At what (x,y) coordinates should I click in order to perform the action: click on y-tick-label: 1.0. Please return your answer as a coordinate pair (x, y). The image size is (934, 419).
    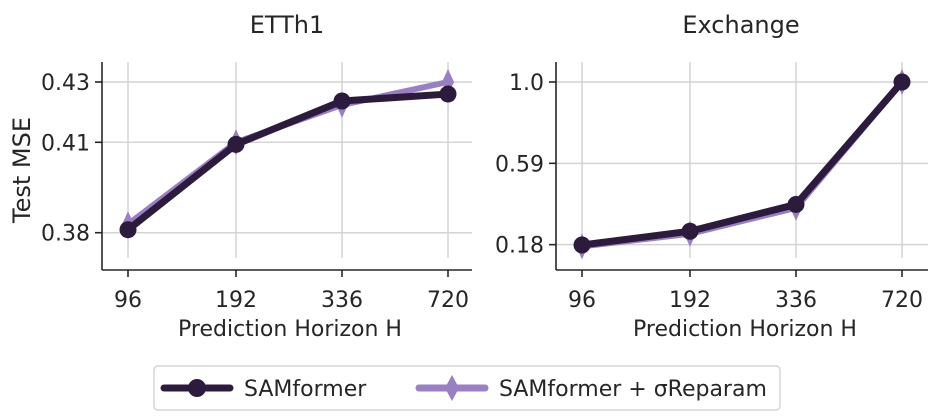
    Looking at the image, I should click on (526, 83).